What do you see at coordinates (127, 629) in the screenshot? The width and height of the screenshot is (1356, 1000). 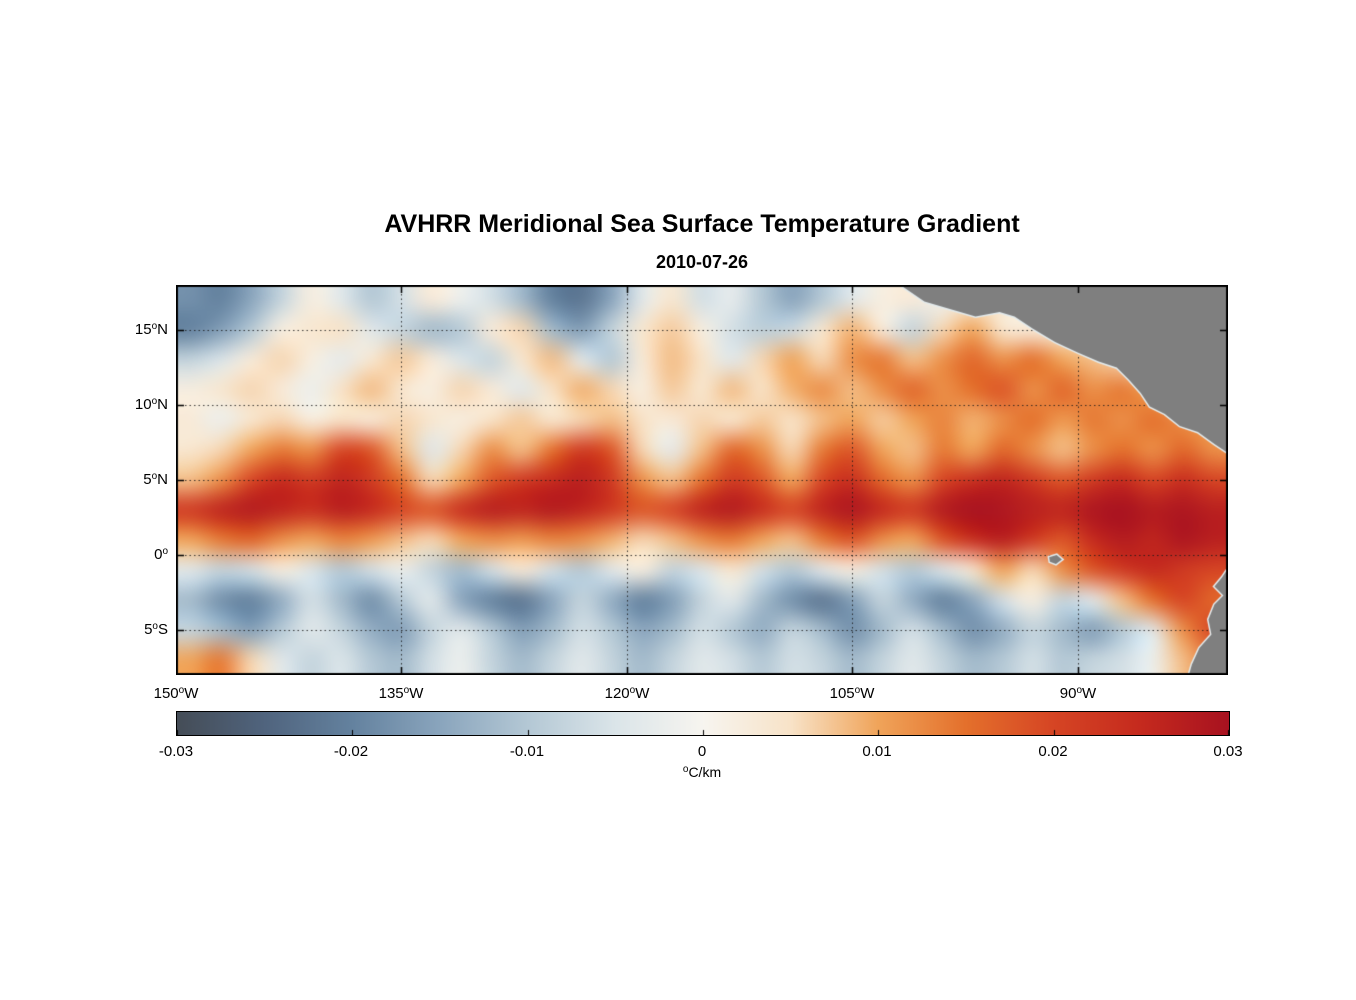 I see `y-tick-5s: 5oS` at bounding box center [127, 629].